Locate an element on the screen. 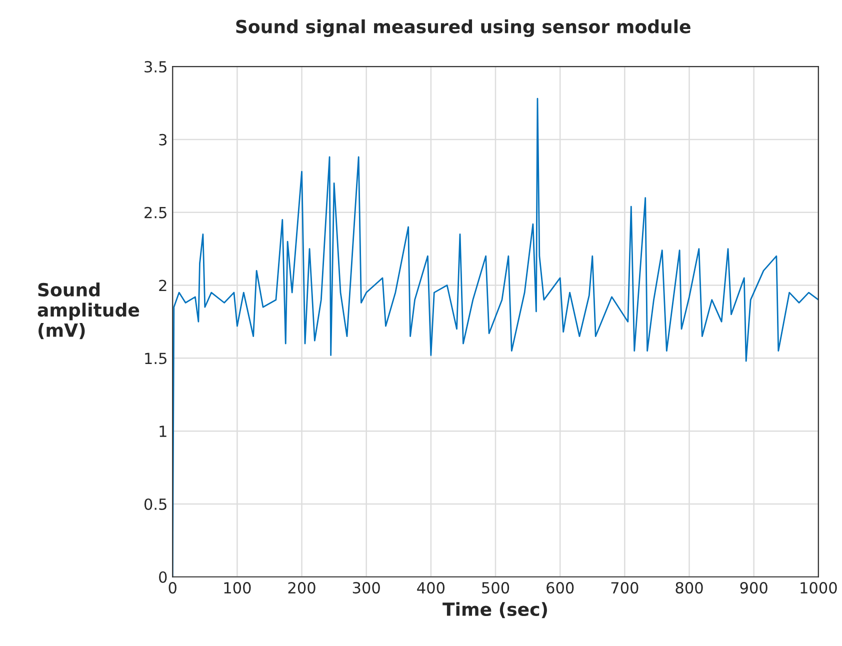 Image resolution: width=842 pixels, height=646 pixels. x-tick-label: 200 is located at coordinates (302, 588).